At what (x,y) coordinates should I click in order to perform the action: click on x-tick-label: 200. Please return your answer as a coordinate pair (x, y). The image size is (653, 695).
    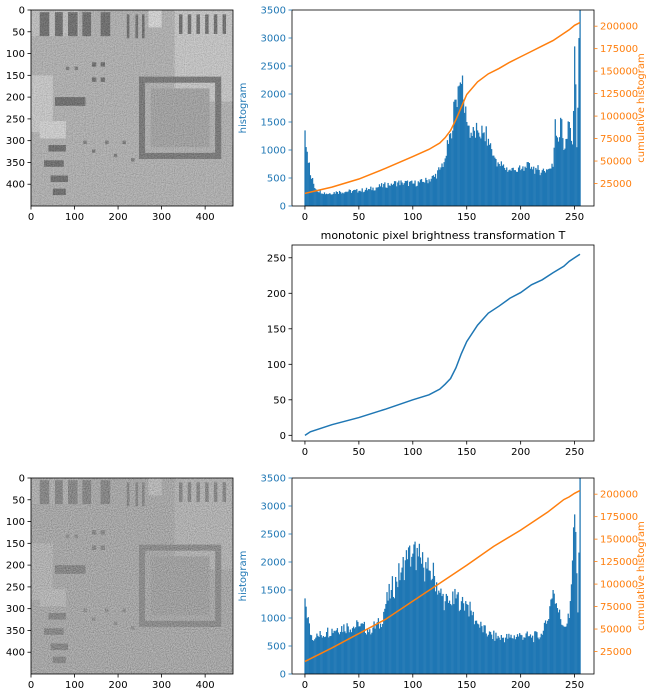
    Looking at the image, I should click on (118, 217).